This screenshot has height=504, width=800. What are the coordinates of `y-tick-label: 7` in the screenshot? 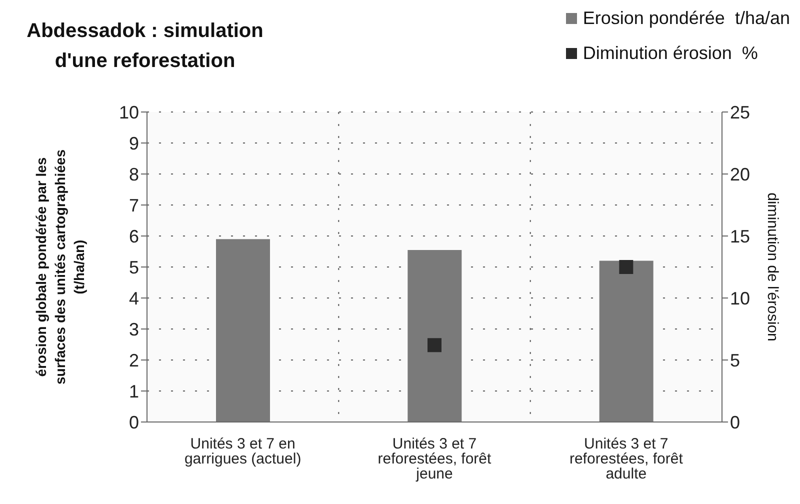 It's located at (133, 205).